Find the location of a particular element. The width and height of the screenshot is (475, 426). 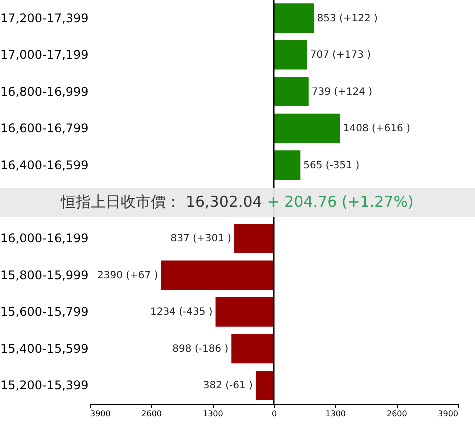

data-label: 739 (+124 ) is located at coordinates (342, 92).